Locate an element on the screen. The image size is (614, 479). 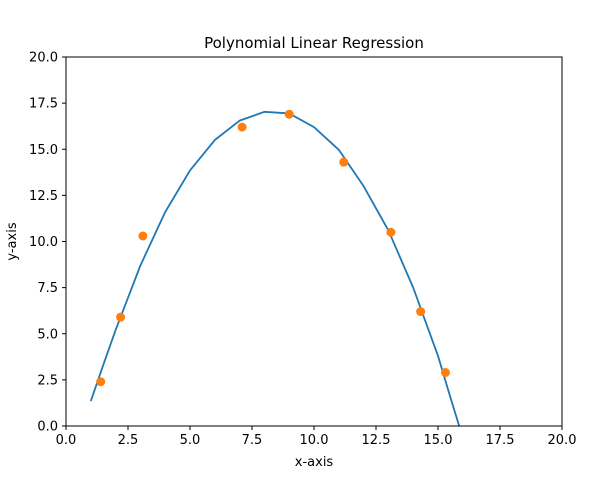
x-axis-title: x-axis is located at coordinates (314, 462).